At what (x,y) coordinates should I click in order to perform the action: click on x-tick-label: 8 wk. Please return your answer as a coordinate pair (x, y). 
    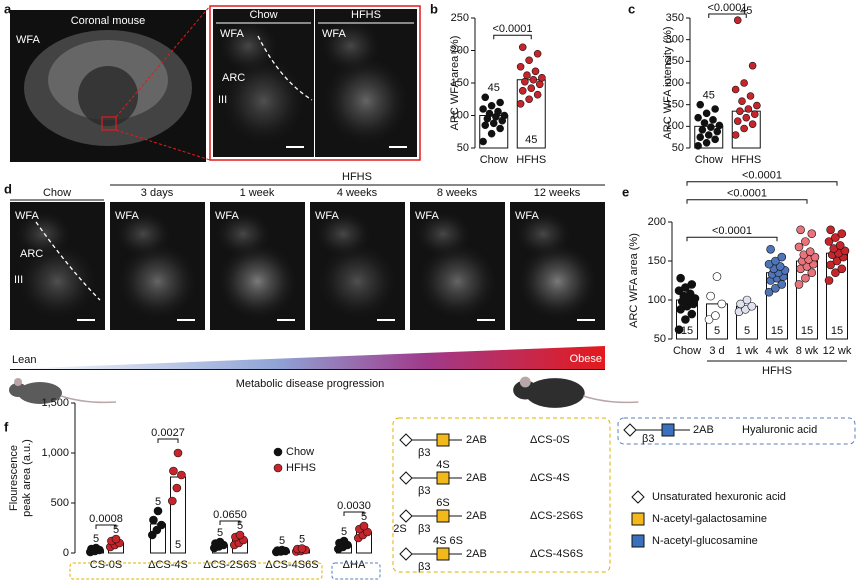
    Looking at the image, I should click on (807, 351).